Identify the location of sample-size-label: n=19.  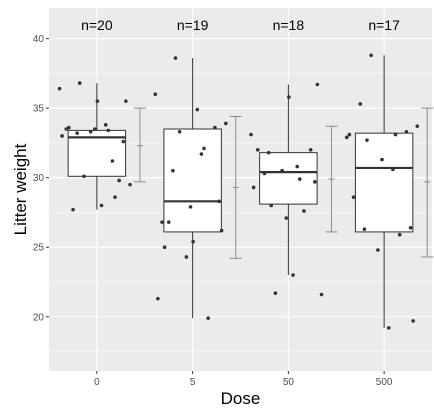
(193, 25).